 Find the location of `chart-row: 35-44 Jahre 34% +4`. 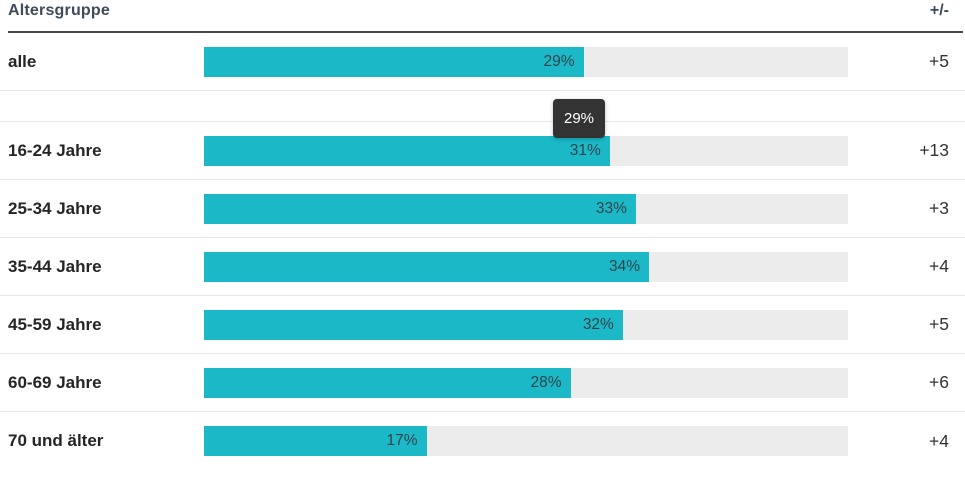

chart-row: 35-44 Jahre 34% +4 is located at coordinates (482, 267).